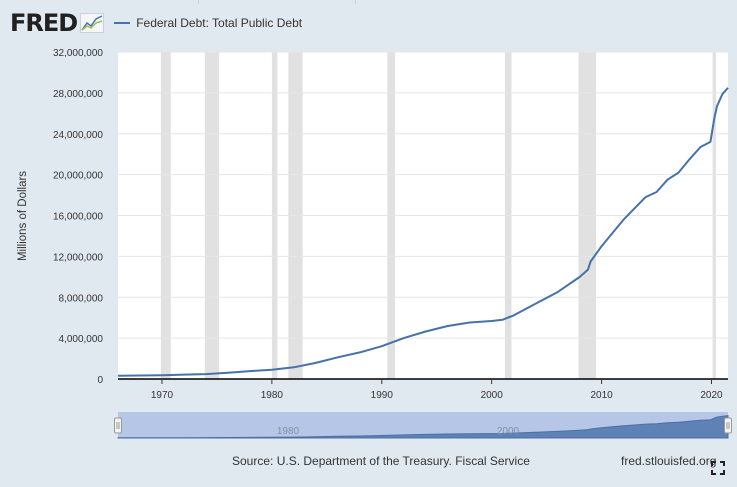  What do you see at coordinates (728, 425) in the screenshot?
I see `navigator-right-handle` at bounding box center [728, 425].